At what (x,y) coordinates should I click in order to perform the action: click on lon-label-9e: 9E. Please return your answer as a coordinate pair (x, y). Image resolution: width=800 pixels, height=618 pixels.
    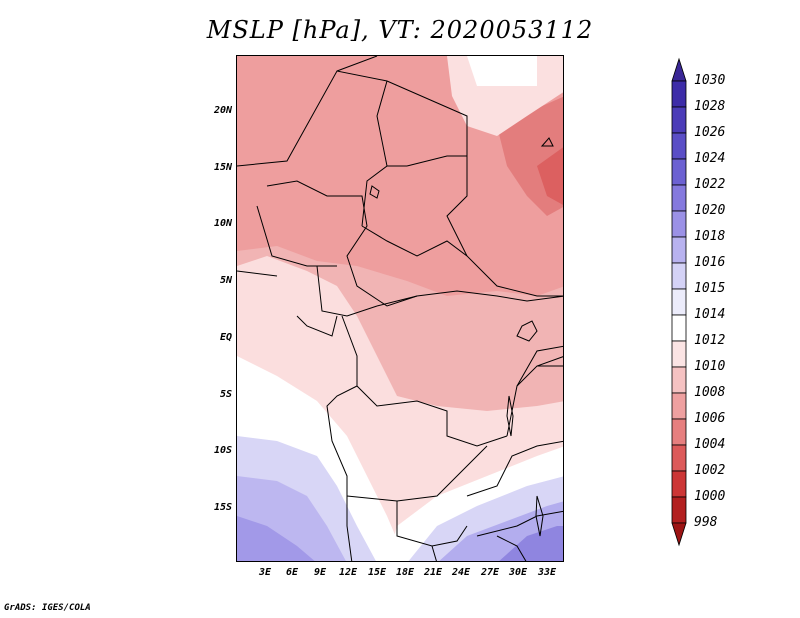
    Looking at the image, I should click on (320, 572).